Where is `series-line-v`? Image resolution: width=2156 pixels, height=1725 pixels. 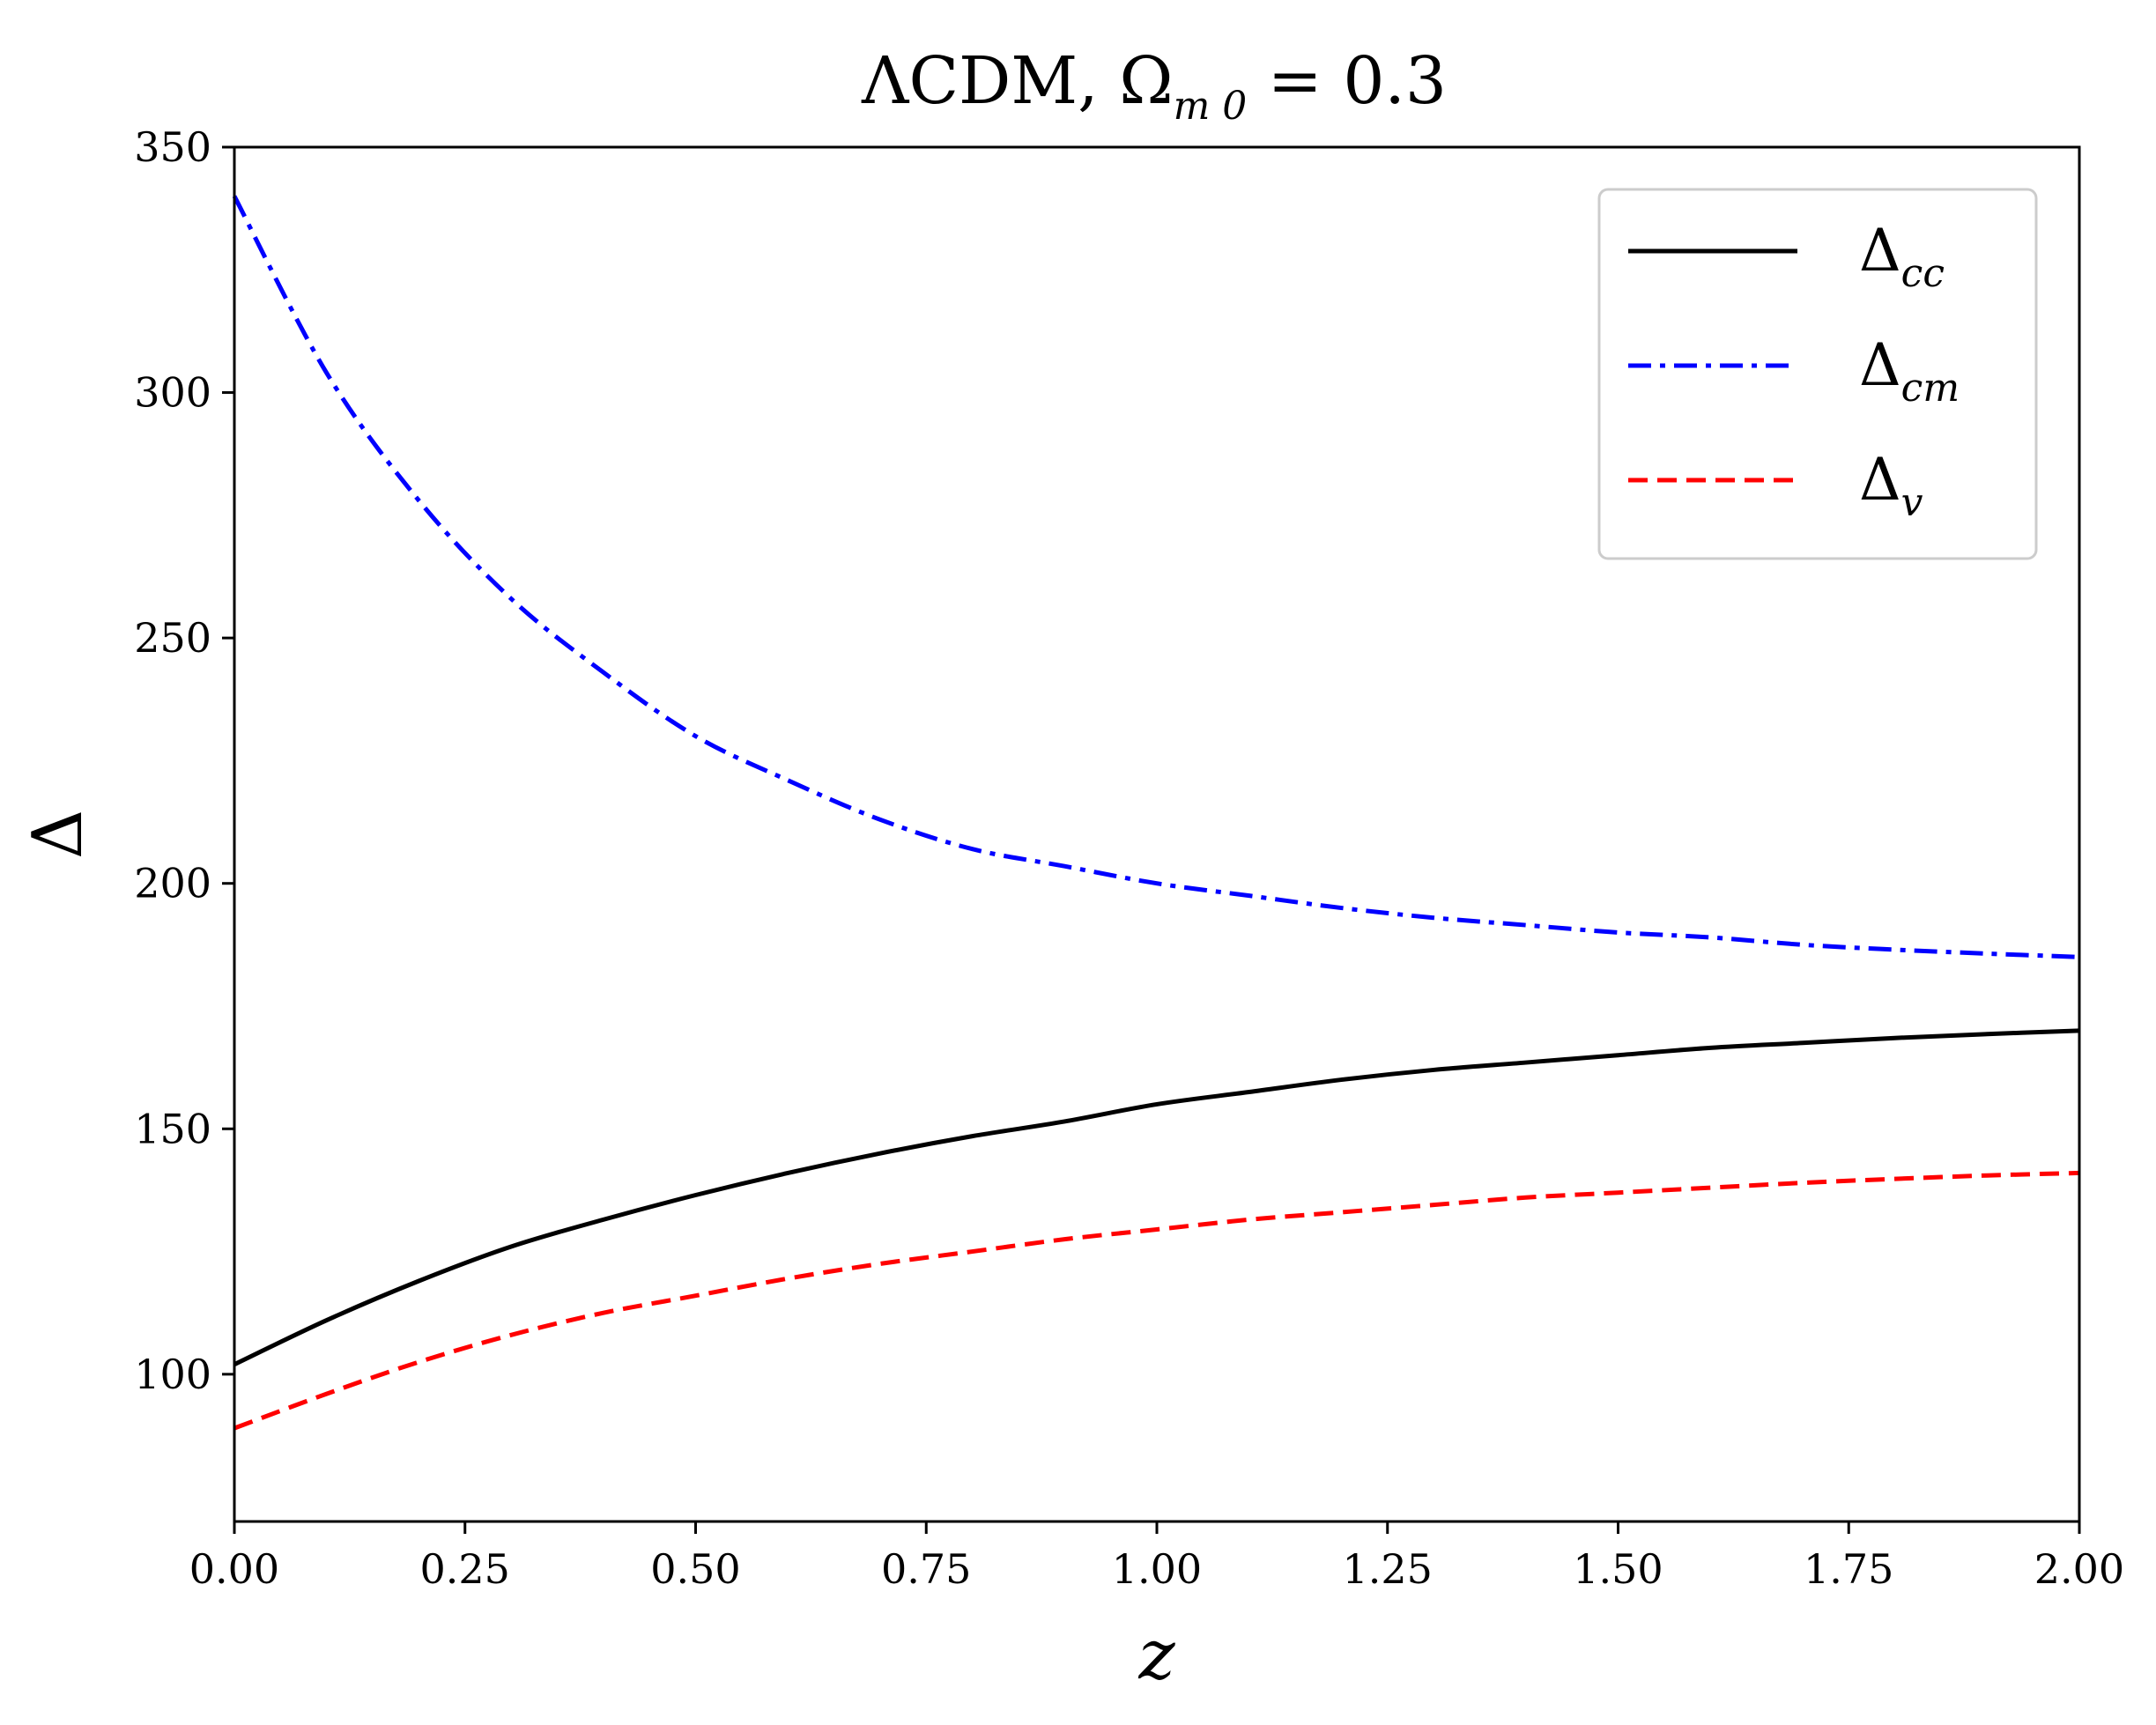 series-line-v is located at coordinates (1157, 1300).